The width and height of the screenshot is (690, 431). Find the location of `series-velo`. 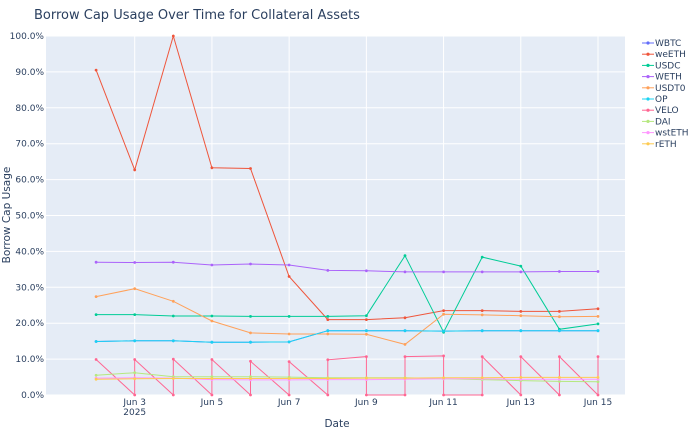

series-velo is located at coordinates (347, 375).